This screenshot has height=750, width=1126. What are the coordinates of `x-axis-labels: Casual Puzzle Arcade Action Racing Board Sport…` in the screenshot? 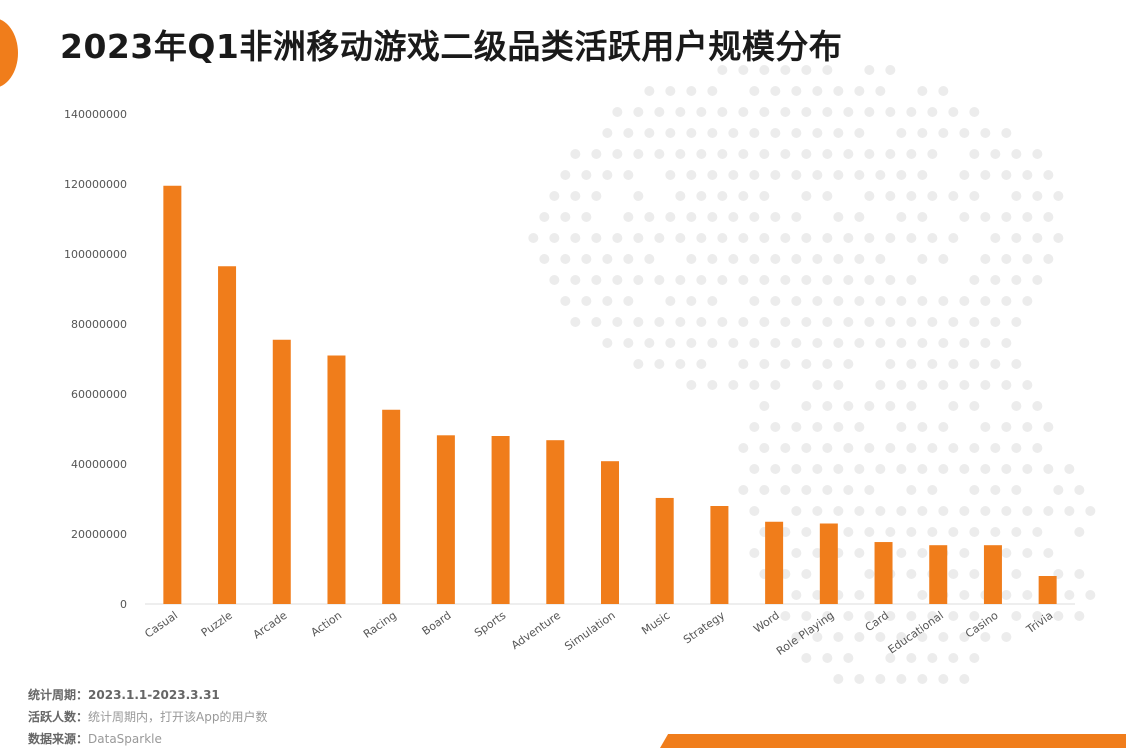 It's located at (598, 633).